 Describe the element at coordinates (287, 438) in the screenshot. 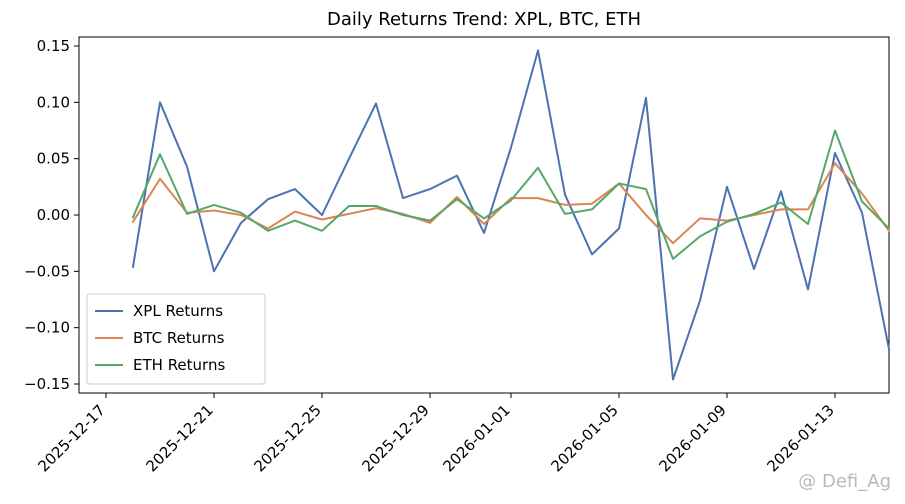

I see `x-tick-label: 2025-12-25` at that location.